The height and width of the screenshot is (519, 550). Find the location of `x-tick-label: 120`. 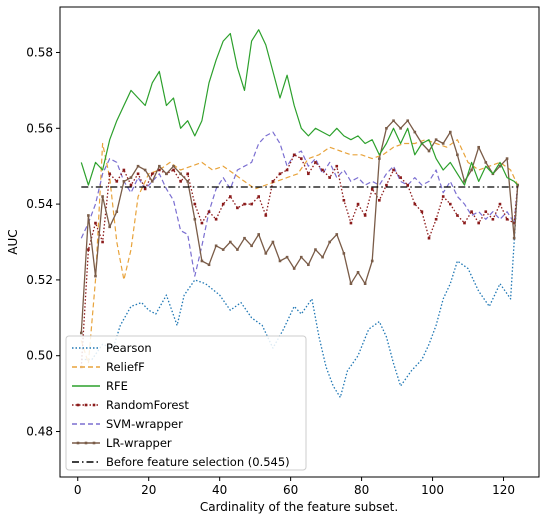

x-tick-label: 120 is located at coordinates (503, 490).